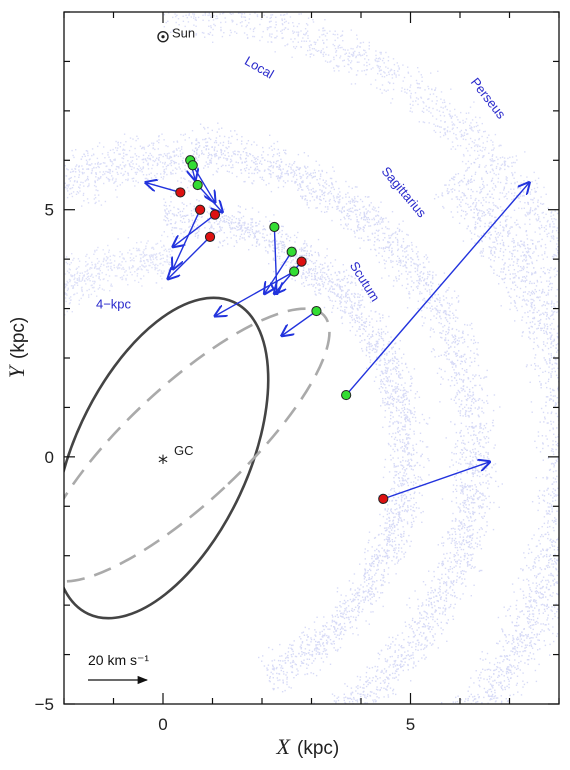 Image resolution: width=570 pixels, height=770 pixels. What do you see at coordinates (16, 370) in the screenshot?
I see `y-axis-title: Y` at bounding box center [16, 370].